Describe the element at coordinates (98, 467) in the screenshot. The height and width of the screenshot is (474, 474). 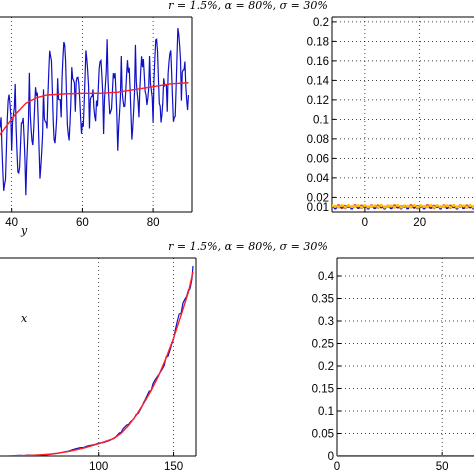
I see `x-tick-label: 100` at that location.